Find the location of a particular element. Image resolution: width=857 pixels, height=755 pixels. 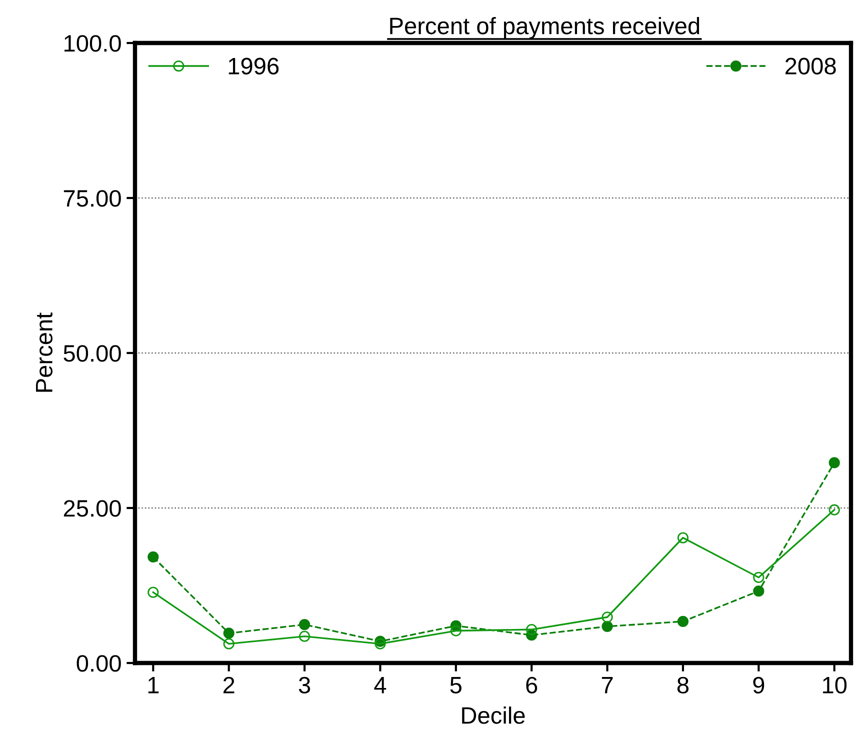

x-tick-label: 4 is located at coordinates (380, 685).